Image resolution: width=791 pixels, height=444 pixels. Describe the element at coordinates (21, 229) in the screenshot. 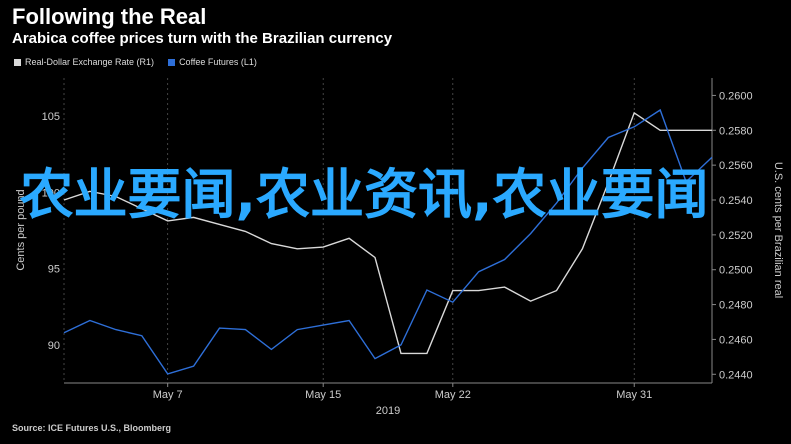

I see `y-left-axis-title: Cents per pound` at that location.